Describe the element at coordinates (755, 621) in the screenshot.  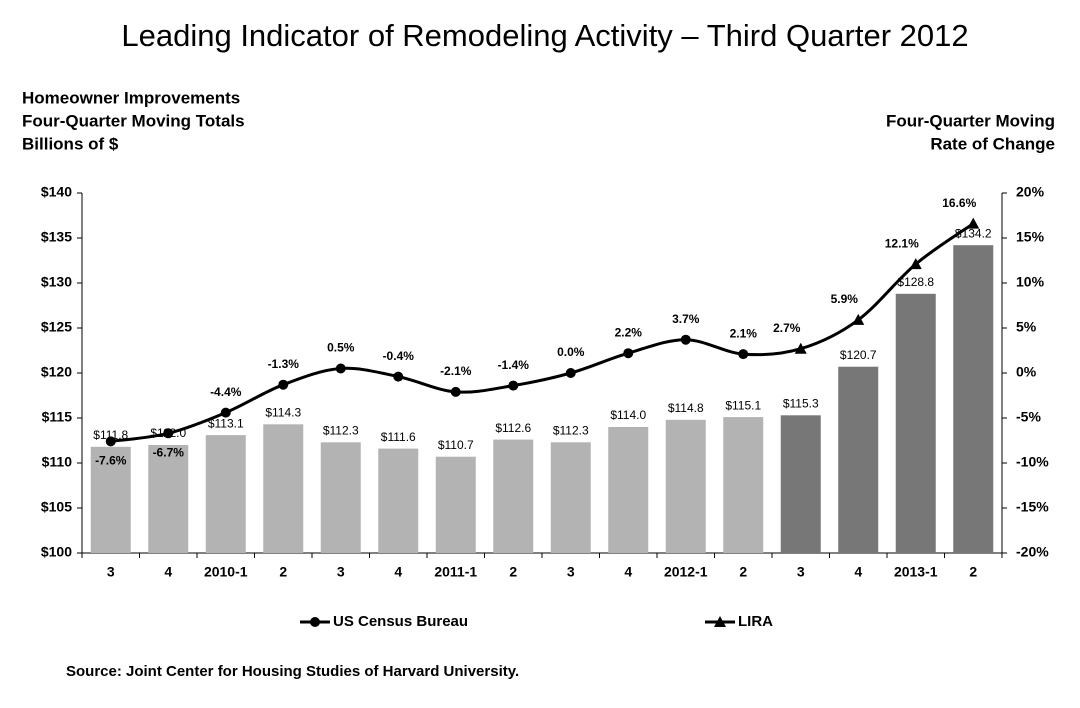
I see `legend-label: LIRA` at that location.